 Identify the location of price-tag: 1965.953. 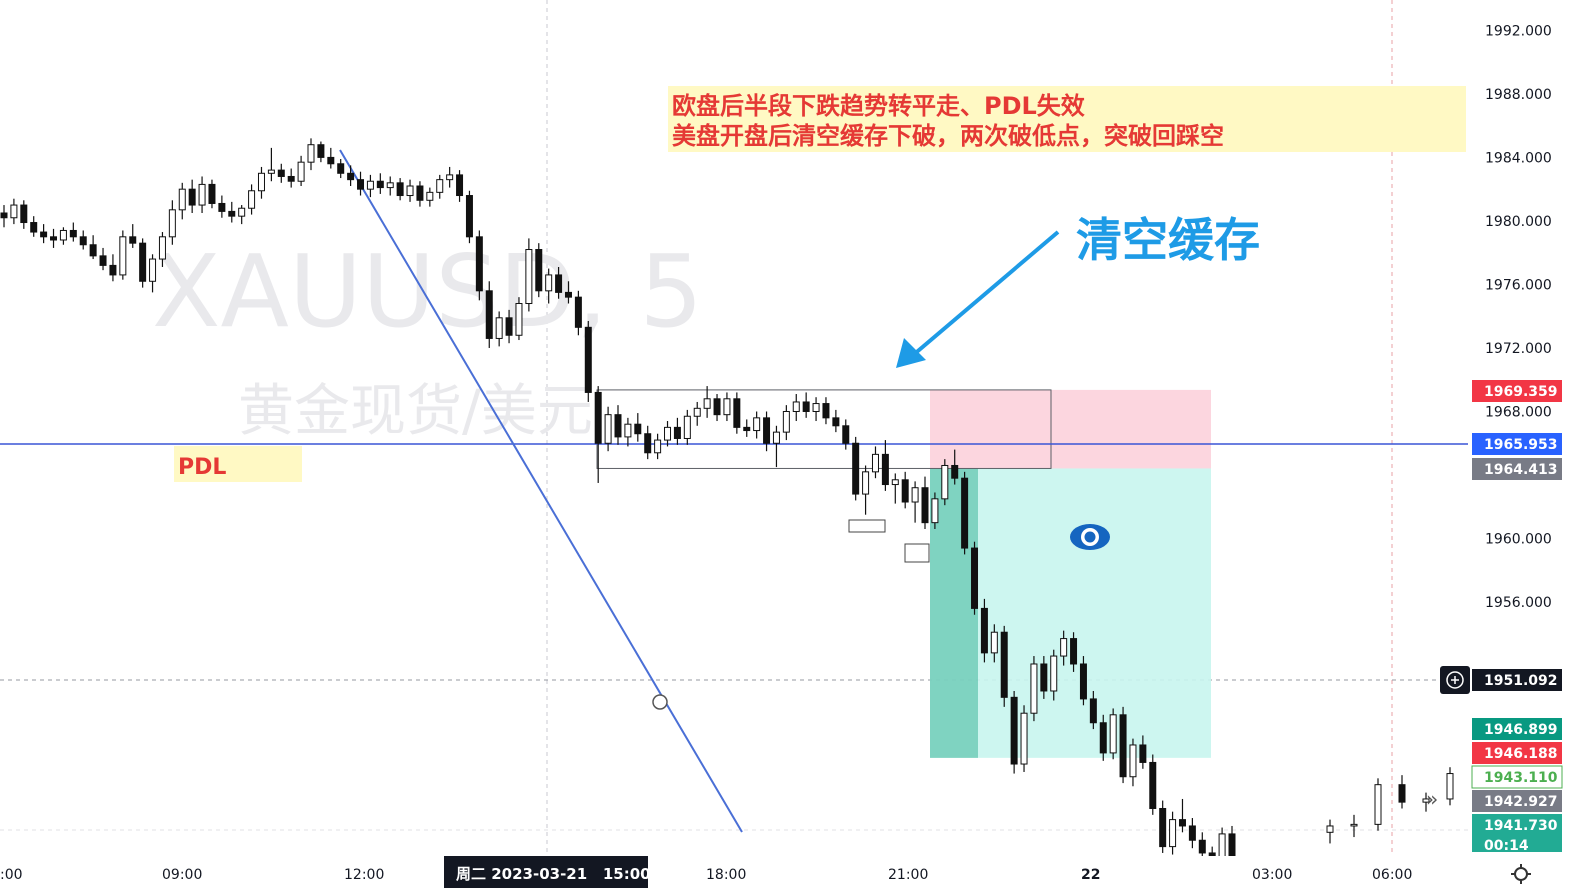
(1517, 444).